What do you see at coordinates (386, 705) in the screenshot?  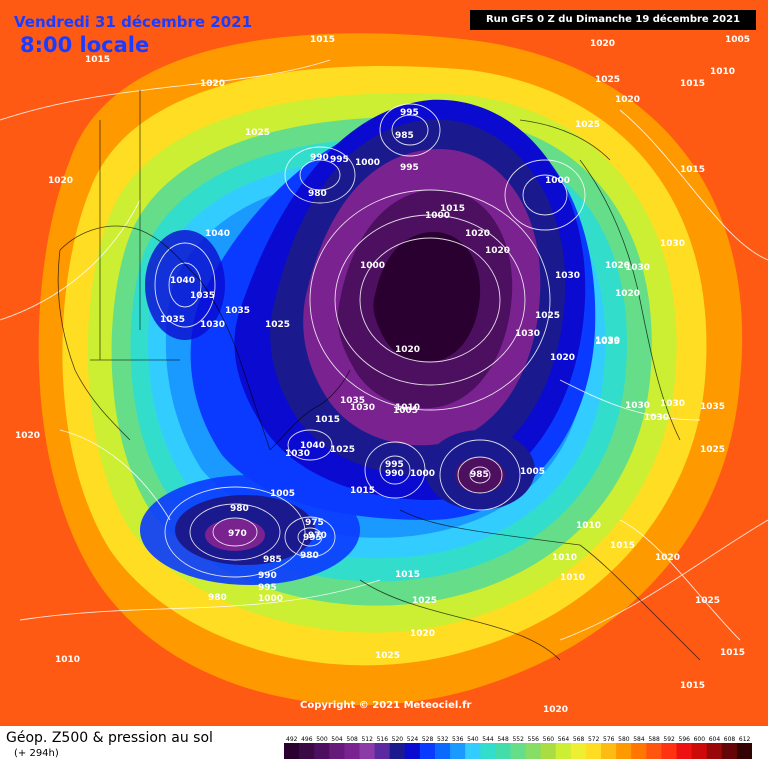 I see `copyright-text: Copyright © 2021 Meteociel.fr` at bounding box center [386, 705].